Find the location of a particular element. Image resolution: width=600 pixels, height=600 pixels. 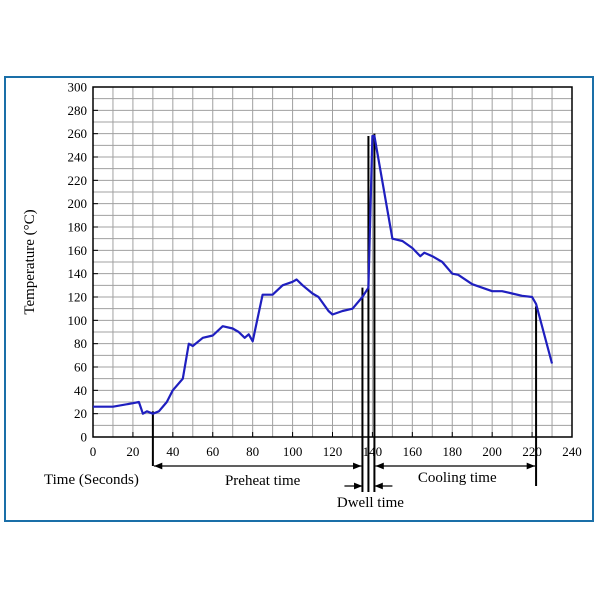

x-tick-label: 120 is located at coordinates (333, 451).